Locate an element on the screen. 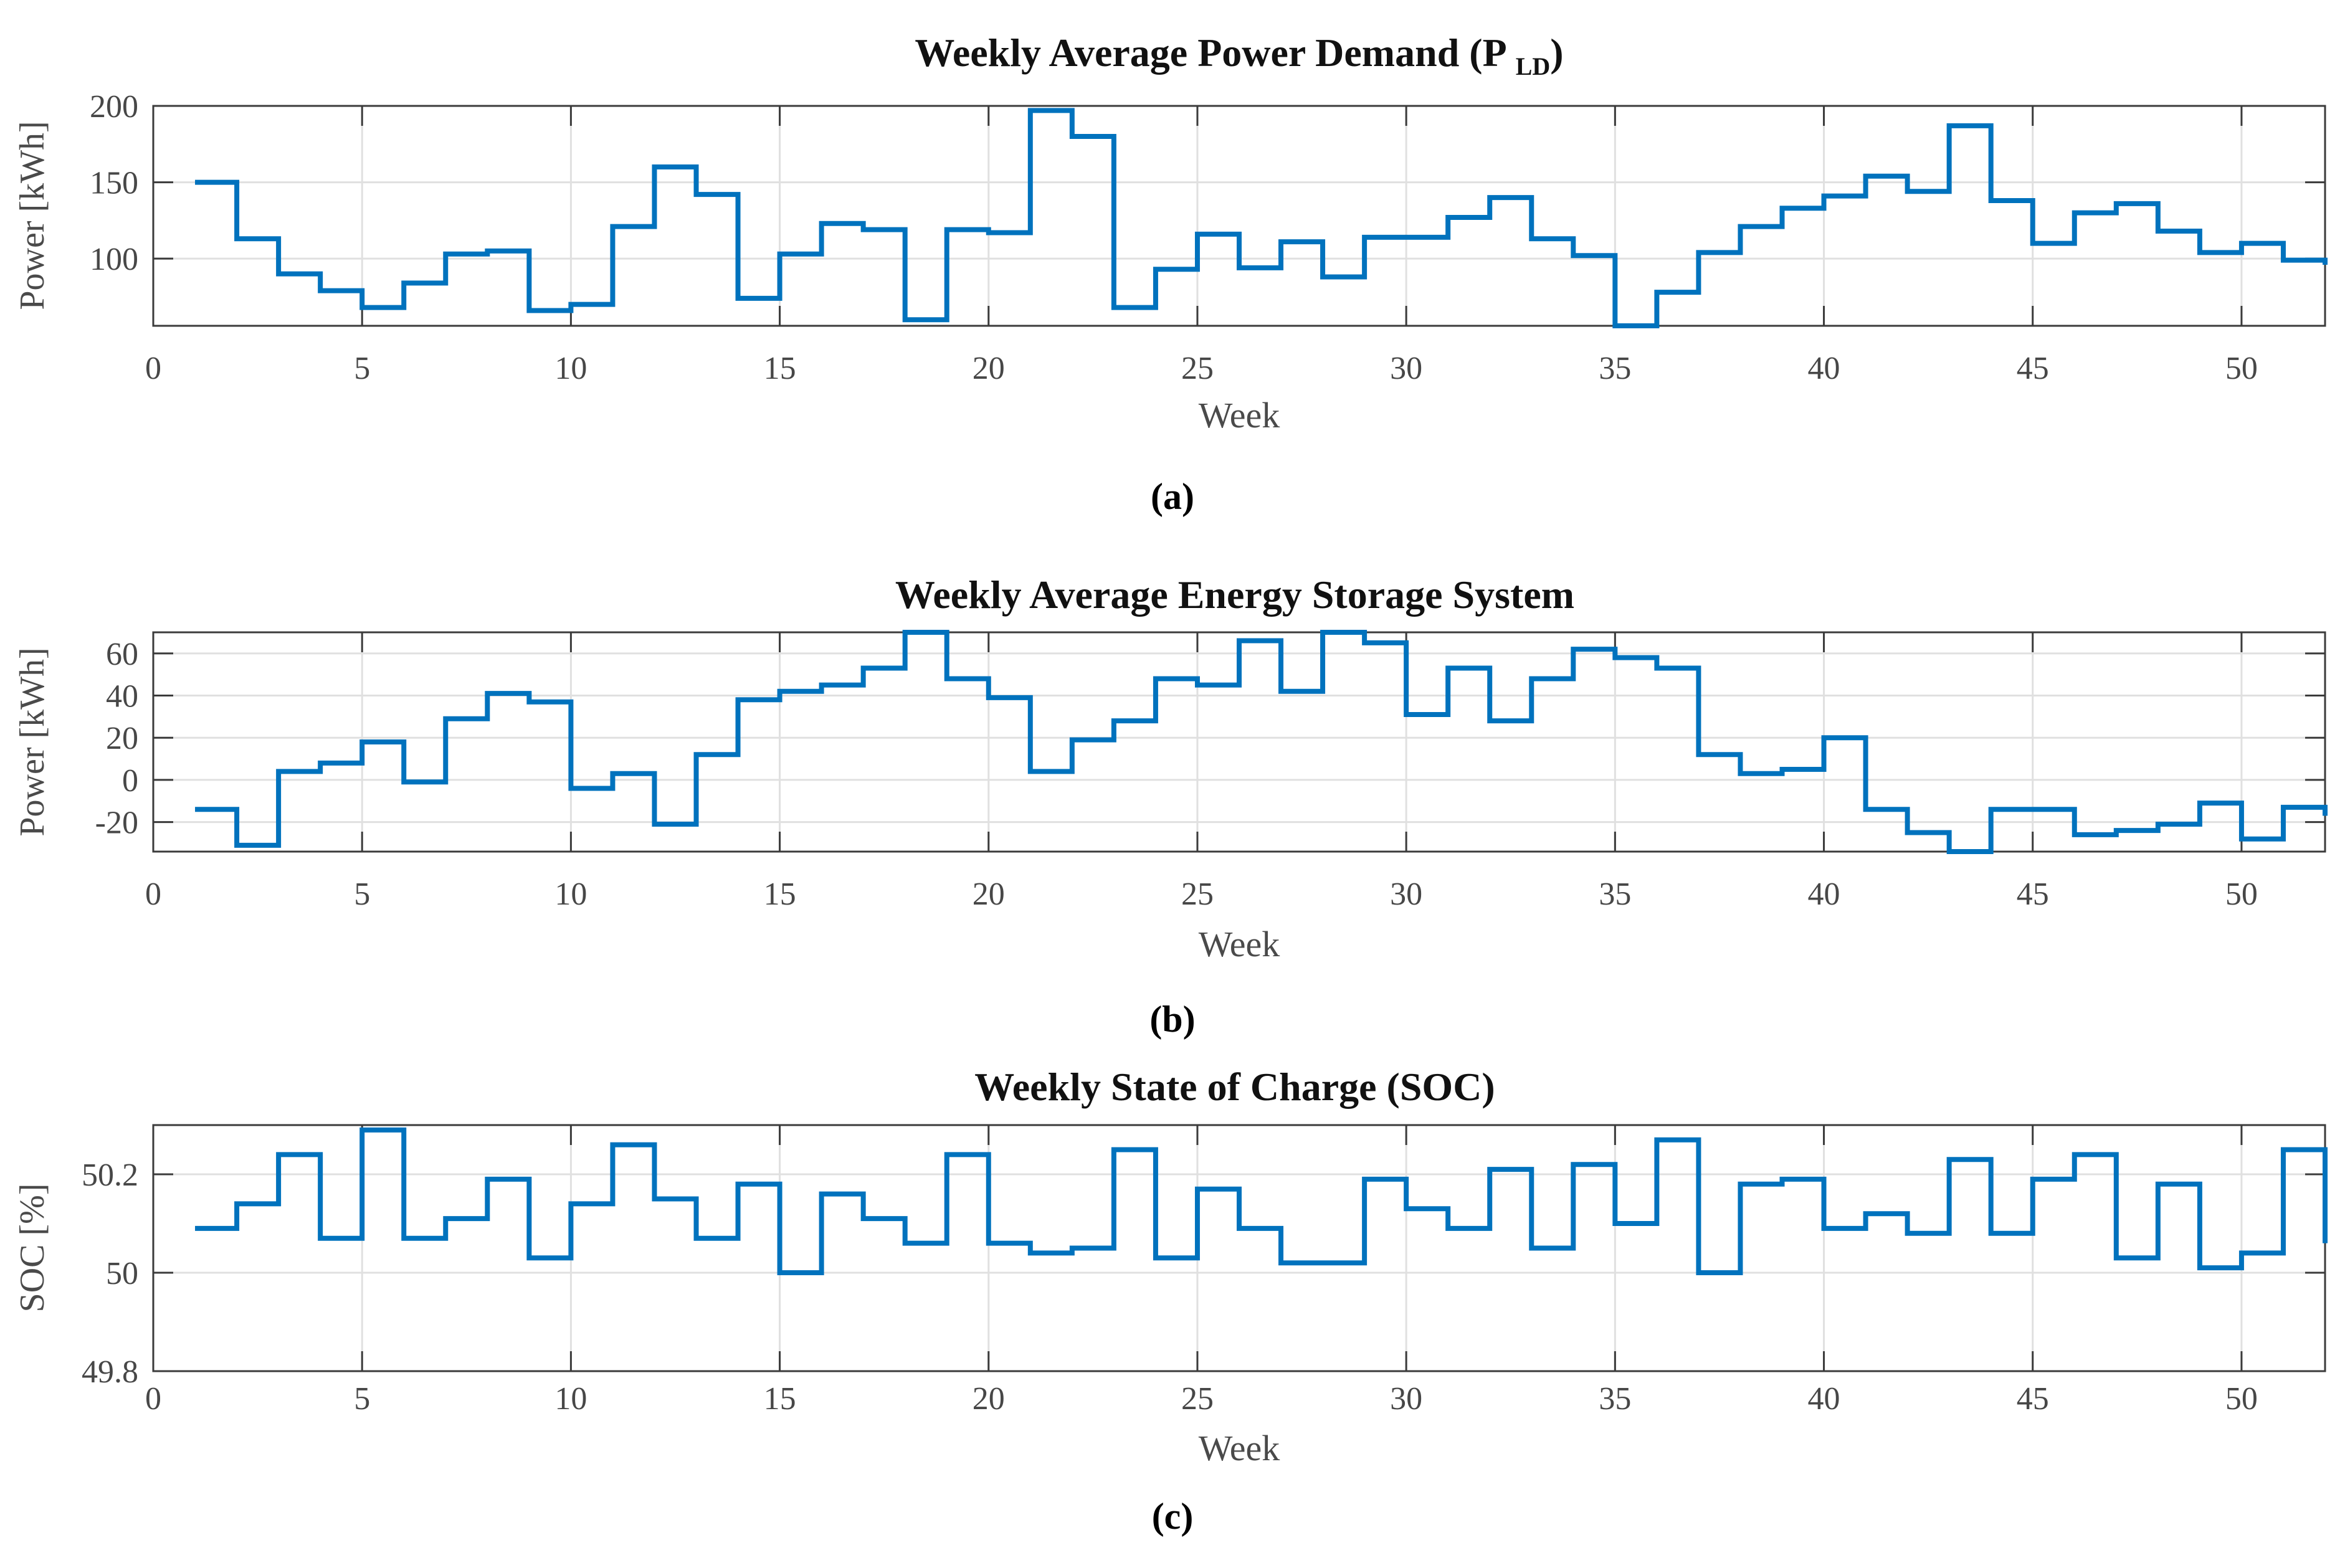 Image resolution: width=2345 pixels, height=1568 pixels. chart-b-series-line is located at coordinates (1261, 742).